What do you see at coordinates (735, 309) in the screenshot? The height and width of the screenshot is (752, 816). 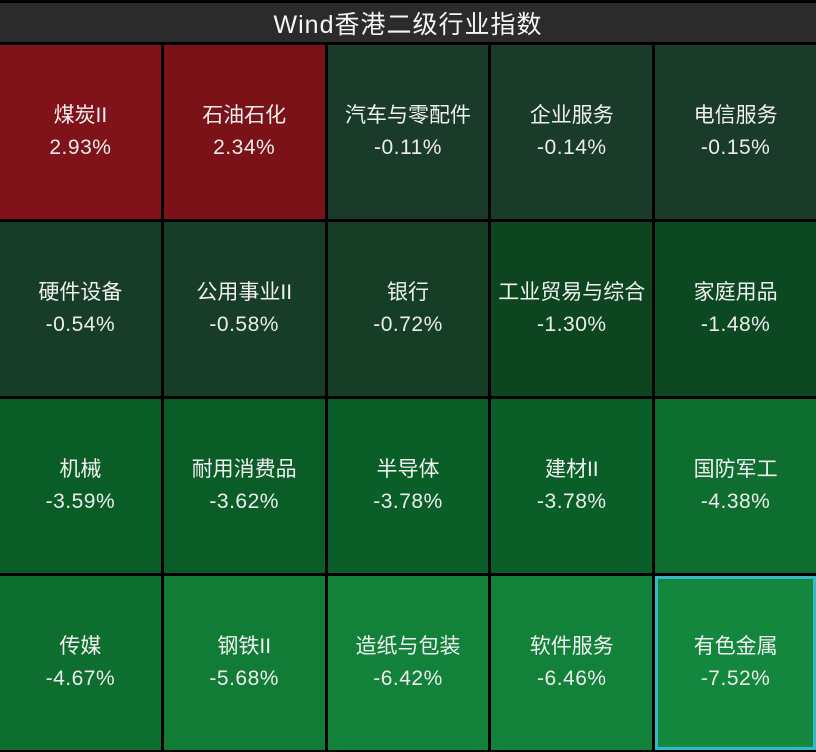 I see `sector-tile: 家庭用品 -1.48%` at bounding box center [735, 309].